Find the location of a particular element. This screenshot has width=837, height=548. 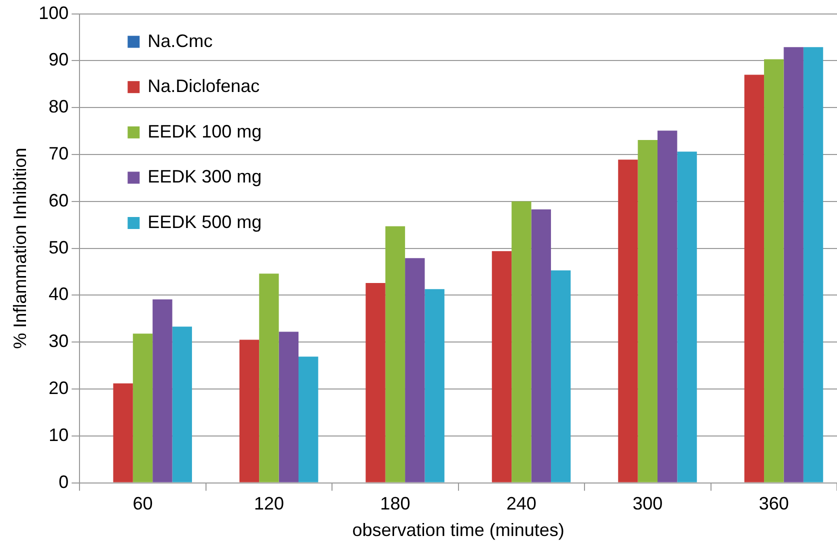

x-tick-label: 180 is located at coordinates (395, 504).